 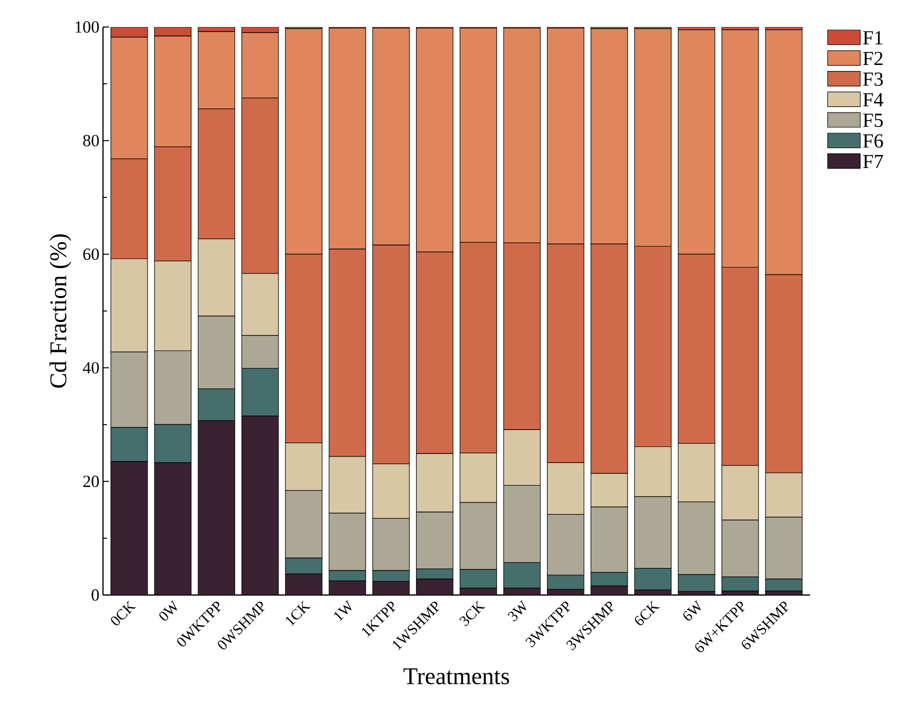 I want to click on x-tick-label: 3W, so click(x=517, y=611).